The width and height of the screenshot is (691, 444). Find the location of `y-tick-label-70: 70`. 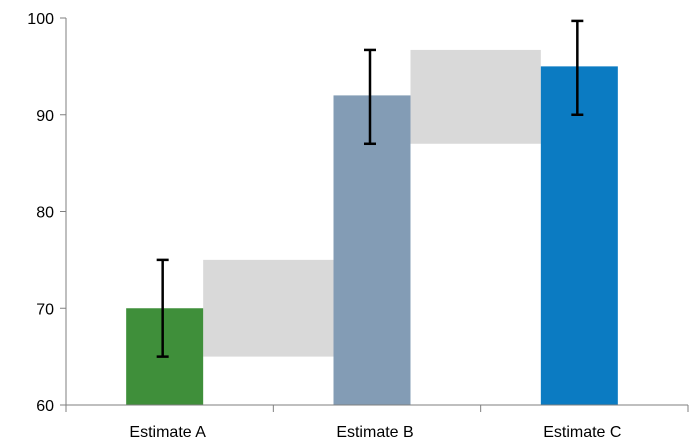

y-tick-label-70: 70 is located at coordinates (45, 309).